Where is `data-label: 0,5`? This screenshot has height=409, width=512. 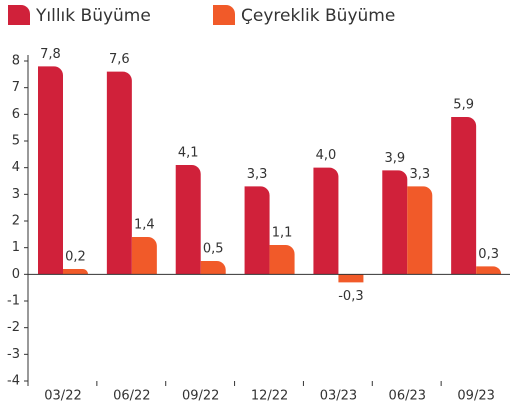
data-label: 0,5 is located at coordinates (213, 249).